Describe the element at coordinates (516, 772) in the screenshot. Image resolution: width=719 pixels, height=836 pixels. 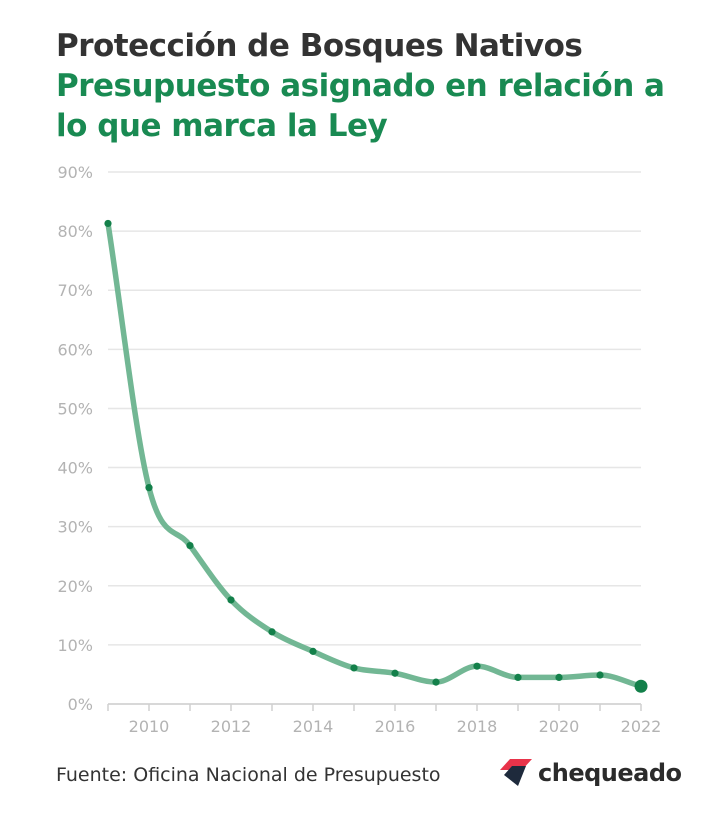
I see `chequeado-logo-icon` at that location.